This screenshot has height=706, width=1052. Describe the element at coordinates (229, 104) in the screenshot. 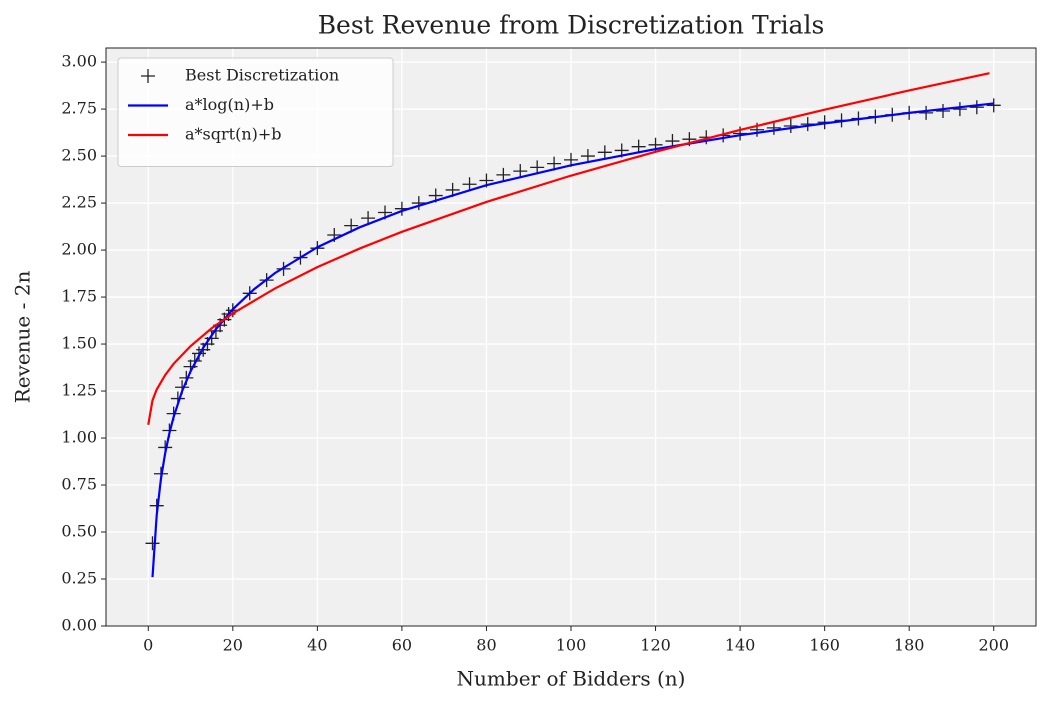

I see `legend-label: a*log(n)+b` at that location.